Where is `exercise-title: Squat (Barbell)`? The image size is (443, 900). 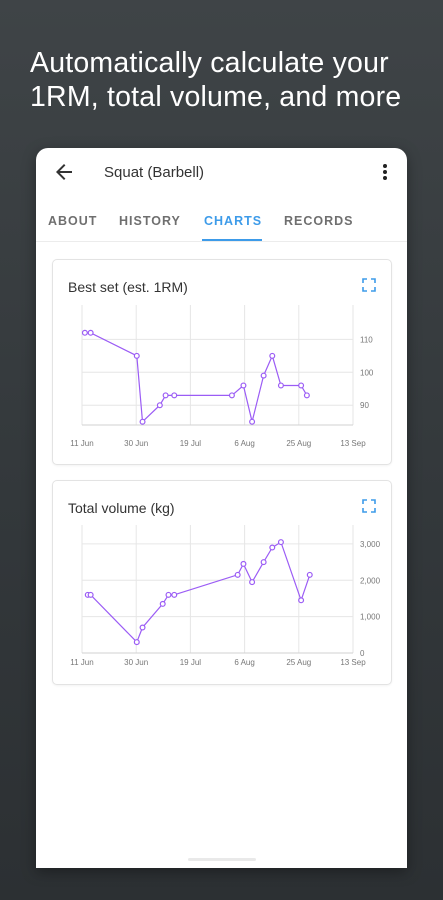
exercise-title: Squat (Barbell) is located at coordinates (154, 172).